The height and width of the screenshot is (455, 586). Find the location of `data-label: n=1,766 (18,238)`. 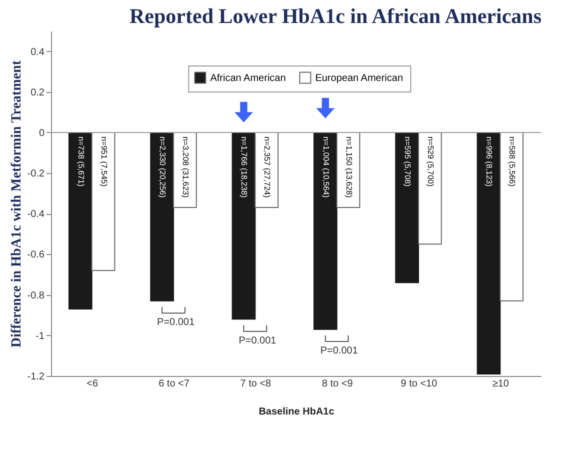

data-label: n=1,766 (18,238) is located at coordinates (244, 167).